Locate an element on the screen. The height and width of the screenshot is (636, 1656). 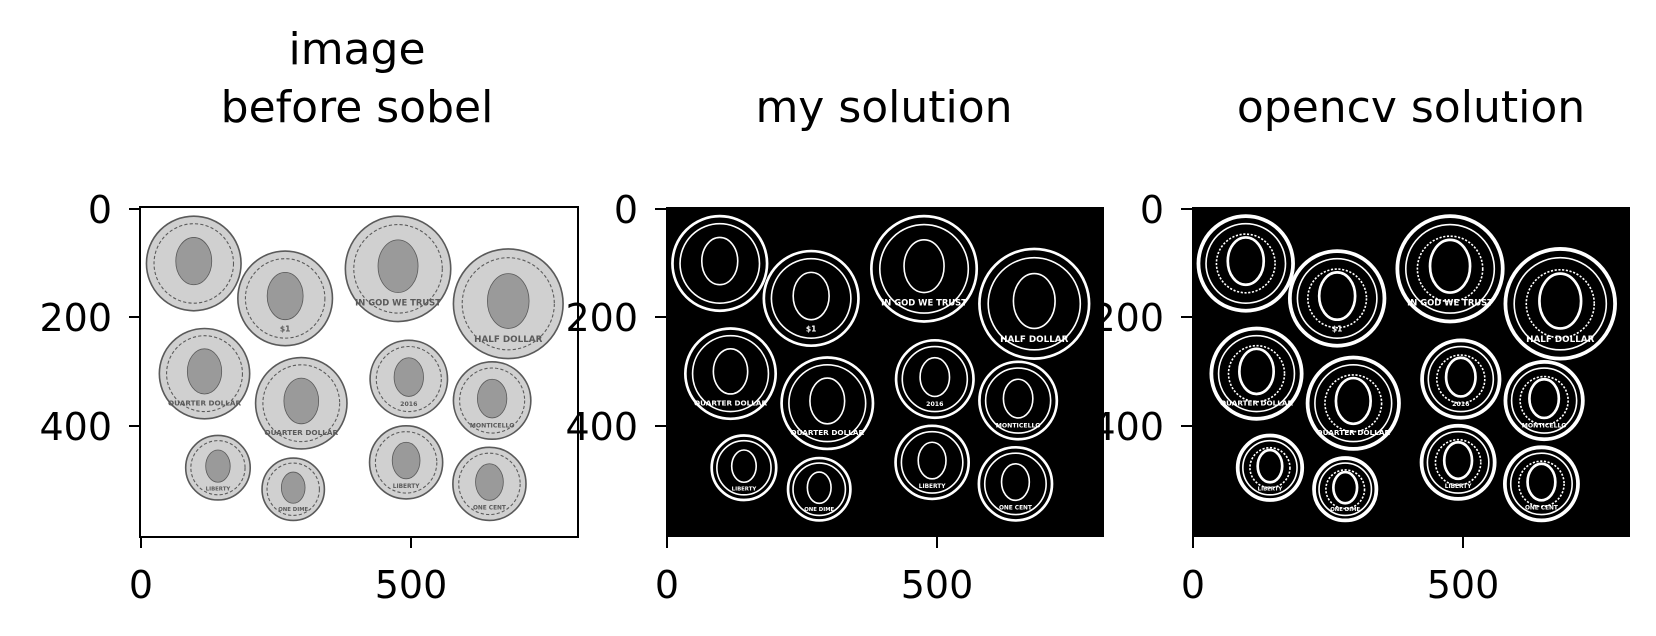
image-background is located at coordinates (885, 372).